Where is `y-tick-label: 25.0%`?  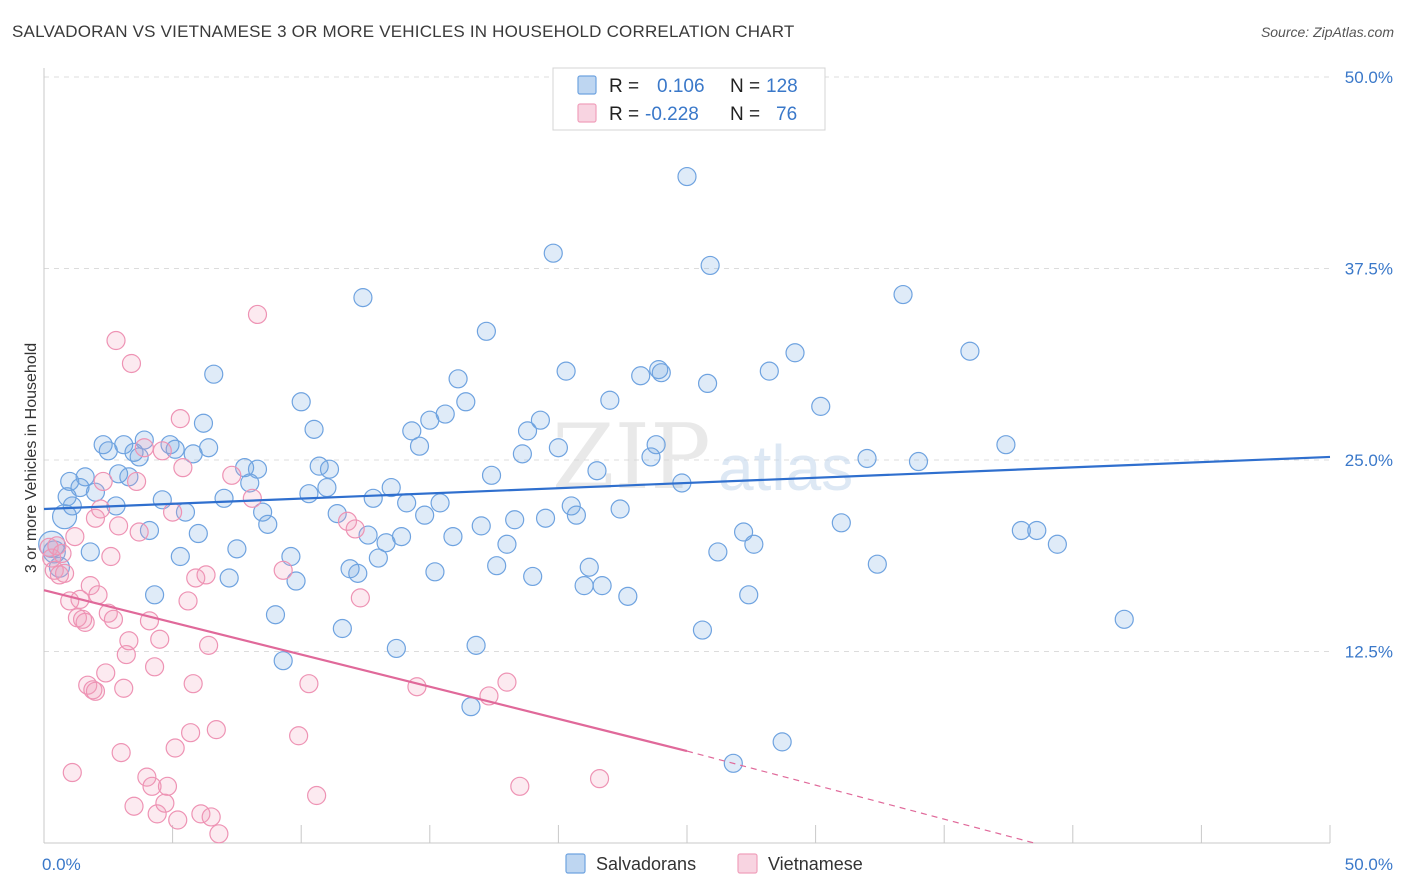 y-tick-label: 25.0% is located at coordinates (1369, 460).